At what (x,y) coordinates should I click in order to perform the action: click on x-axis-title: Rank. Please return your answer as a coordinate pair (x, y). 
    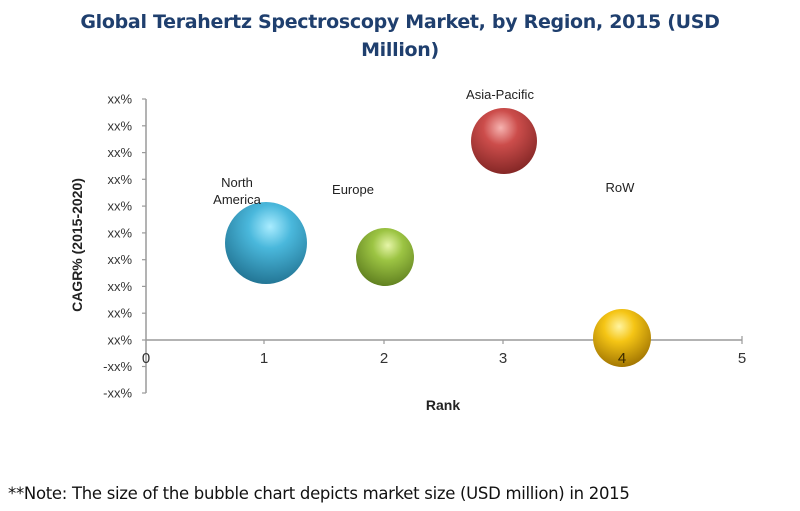
    Looking at the image, I should click on (443, 405).